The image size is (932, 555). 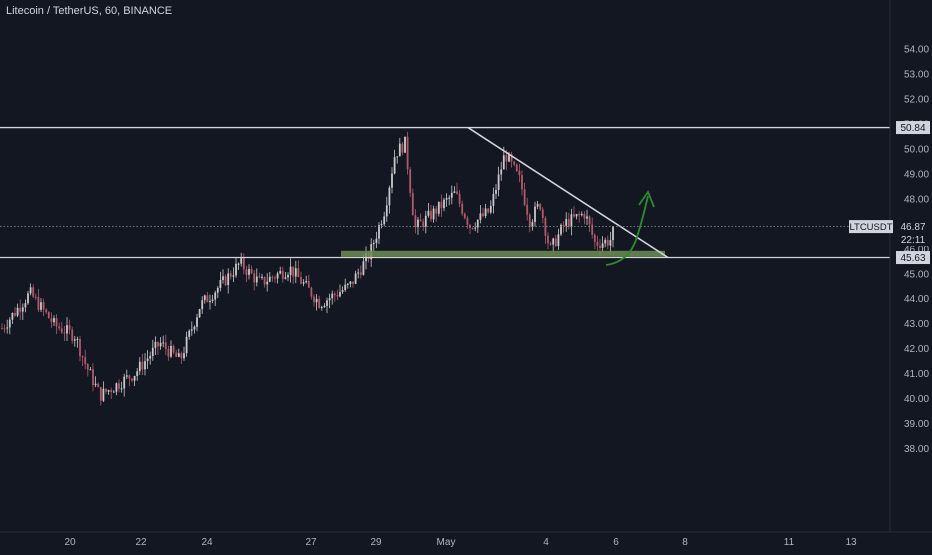 I want to click on symbol-title: Litecoin / TetherUS, 60, BINANCE, so click(x=89, y=11).